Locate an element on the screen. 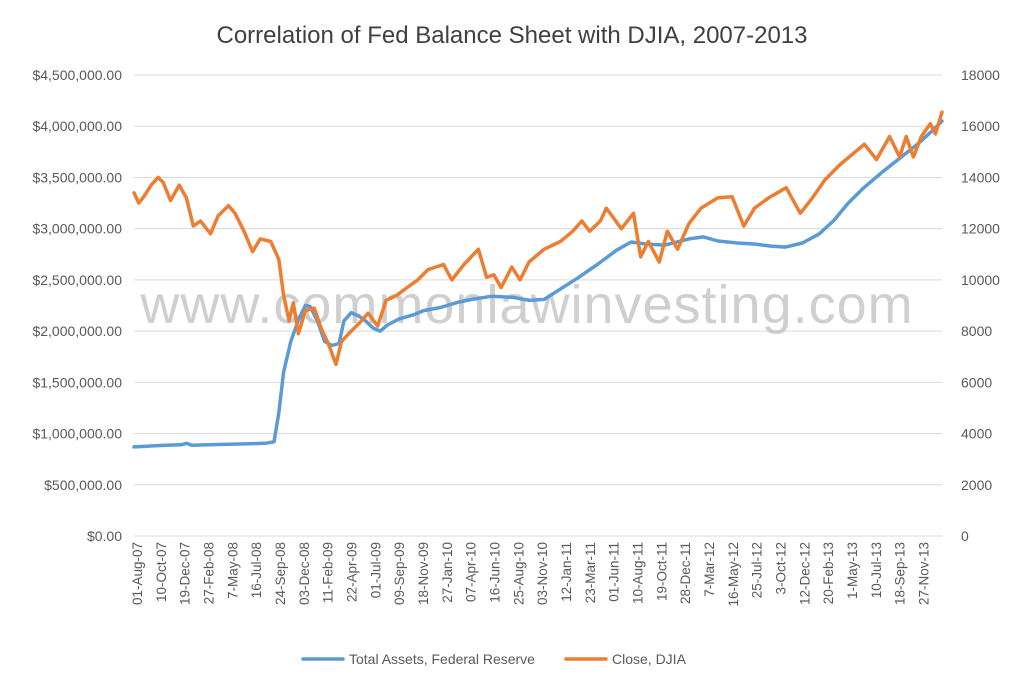  x-axis-tick-label: 12-Jan-11 is located at coordinates (566, 572).